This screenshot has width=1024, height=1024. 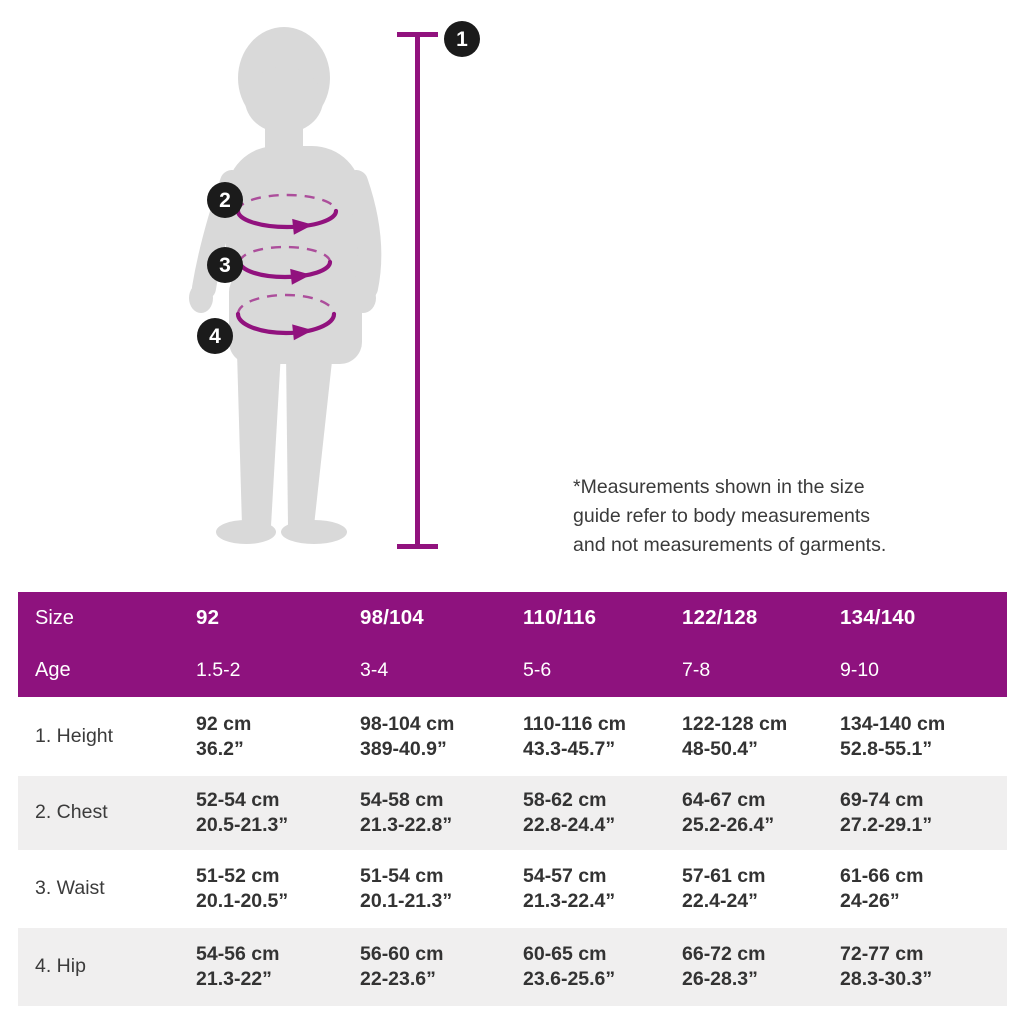 I want to click on age-label: Age, so click(x=53, y=670).